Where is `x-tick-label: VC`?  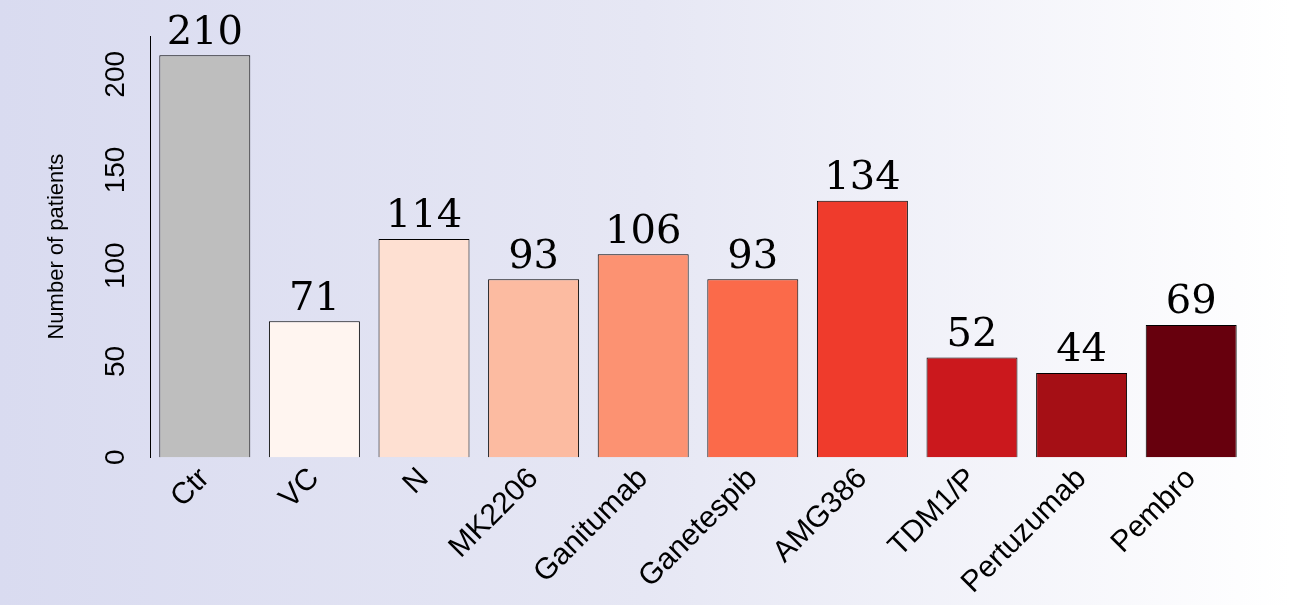
x-tick-label: VC is located at coordinates (298, 487).